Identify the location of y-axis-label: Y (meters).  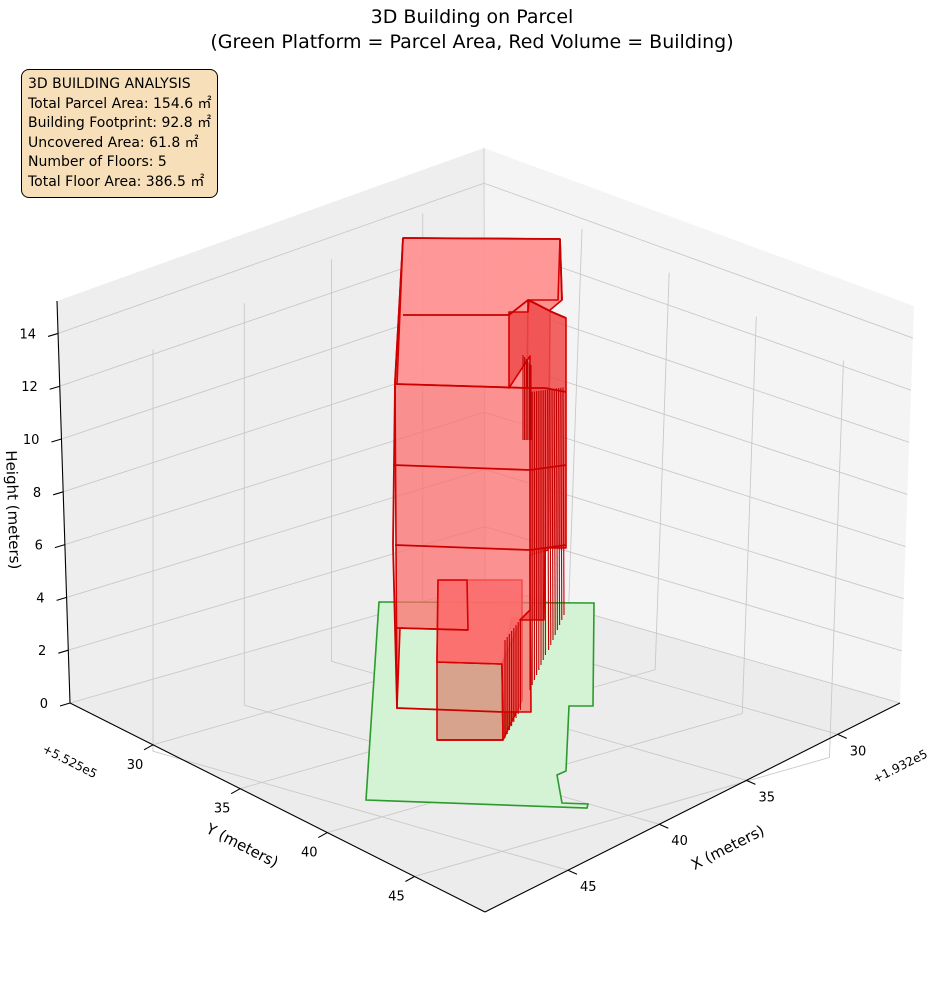
(241, 845).